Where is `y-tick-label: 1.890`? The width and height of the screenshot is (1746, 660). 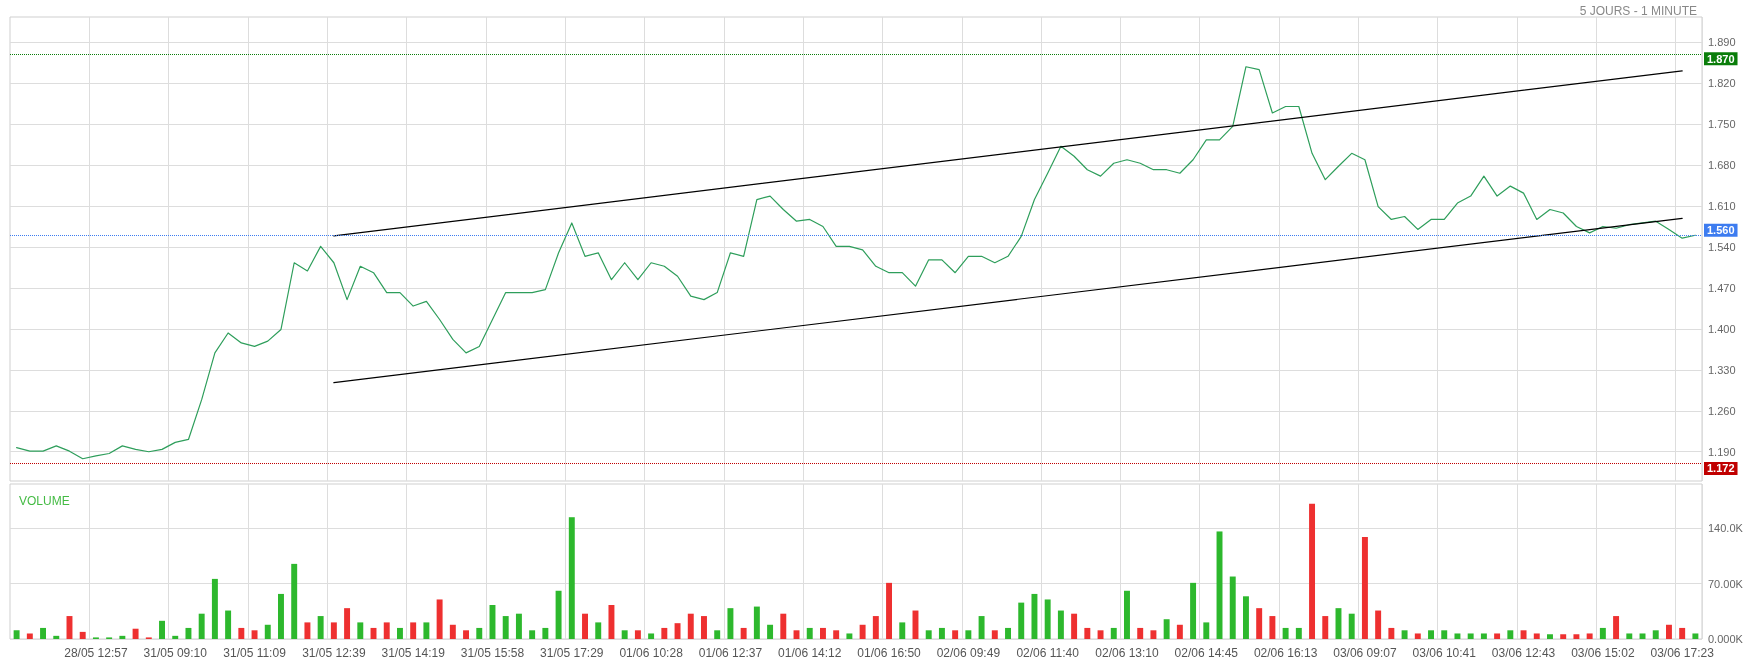
y-tick-label: 1.890 is located at coordinates (1722, 42).